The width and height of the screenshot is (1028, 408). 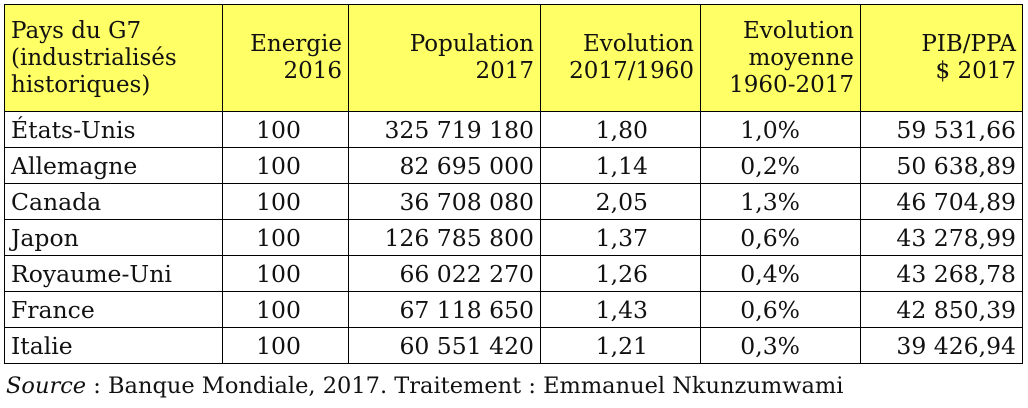 I want to click on cell-evolution-avg: 1,0%, so click(x=780, y=129).